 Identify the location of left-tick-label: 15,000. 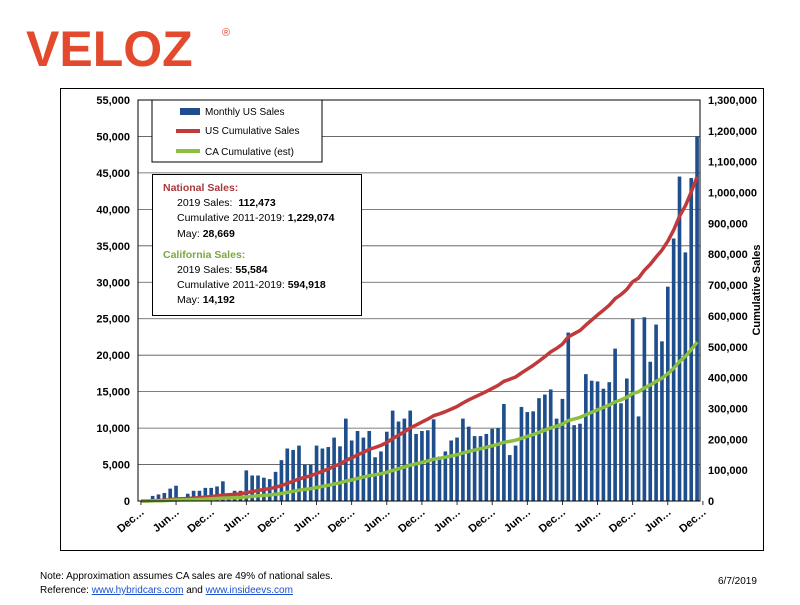
(113, 393).